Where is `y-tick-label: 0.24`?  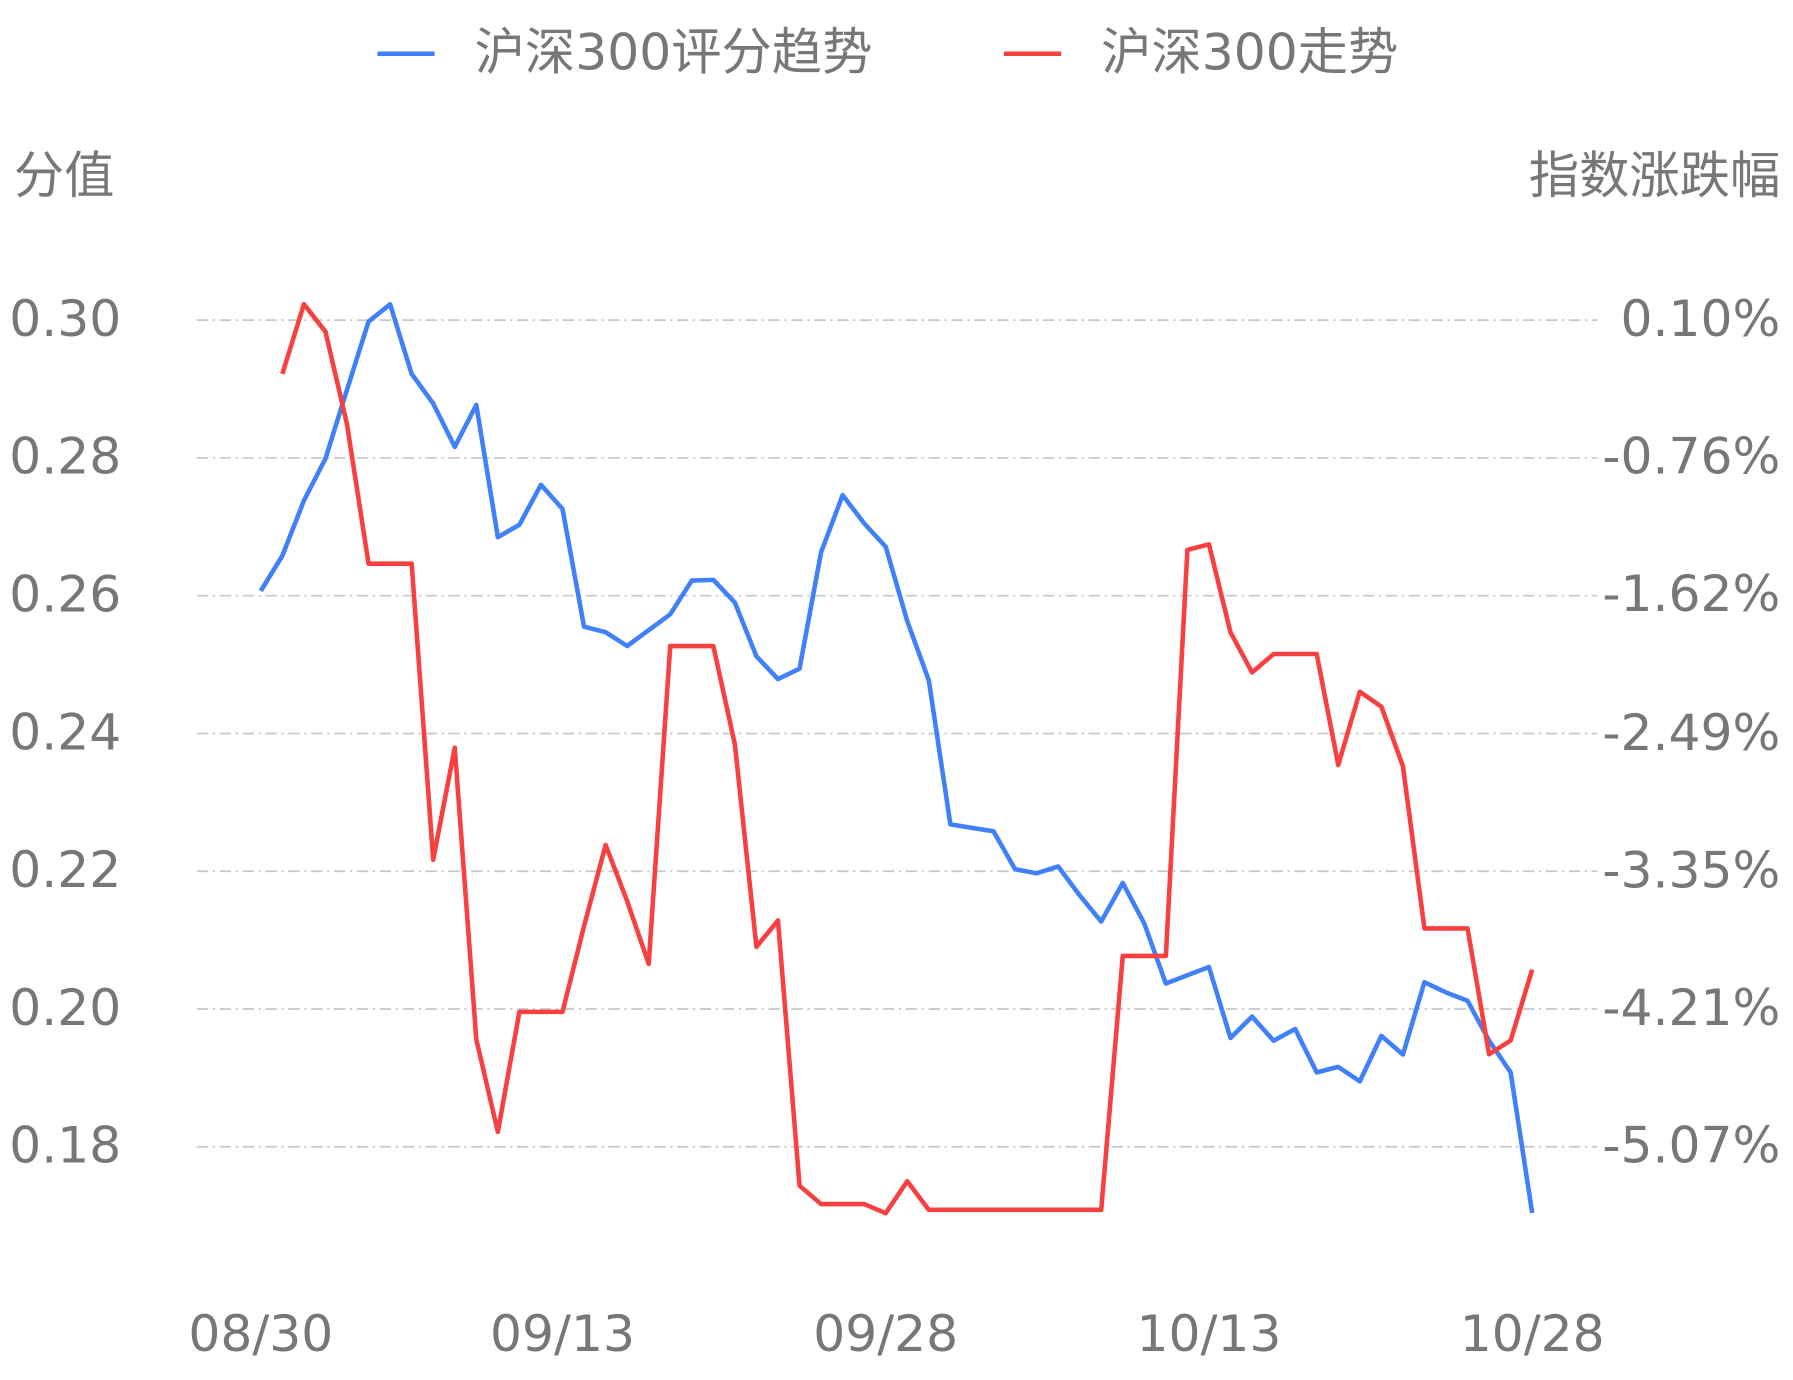
y-tick-label: 0.24 is located at coordinates (65, 731).